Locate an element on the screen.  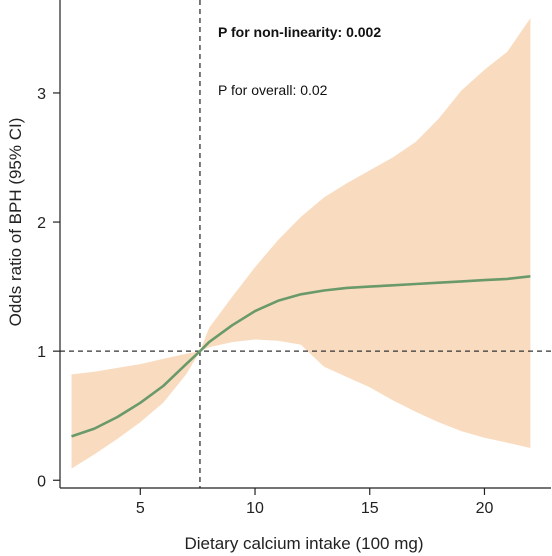
x-tick-label: 15 is located at coordinates (370, 508).